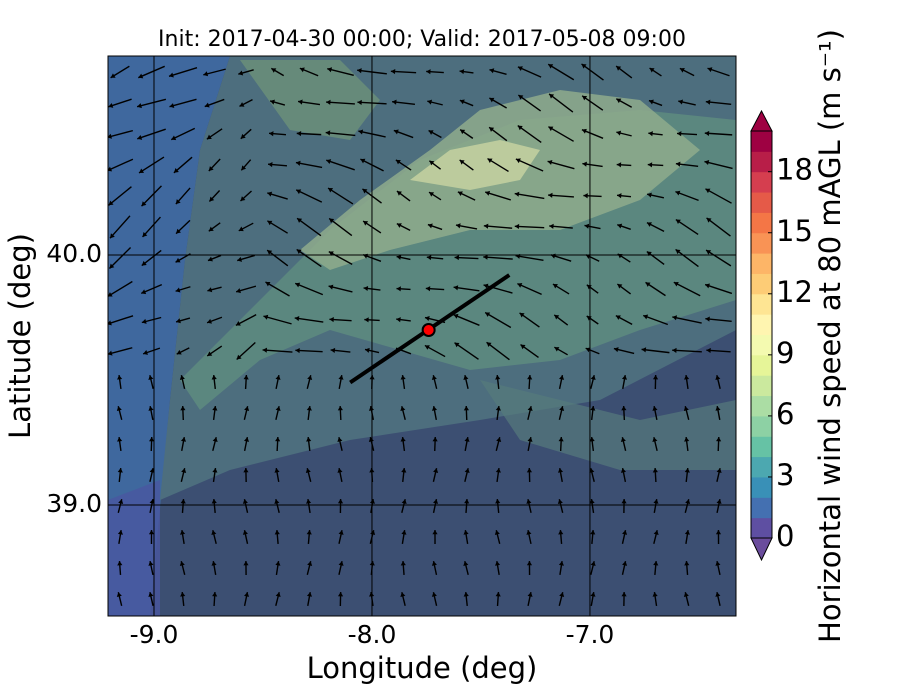  What do you see at coordinates (761, 549) in the screenshot?
I see `colorbar-under` at bounding box center [761, 549].